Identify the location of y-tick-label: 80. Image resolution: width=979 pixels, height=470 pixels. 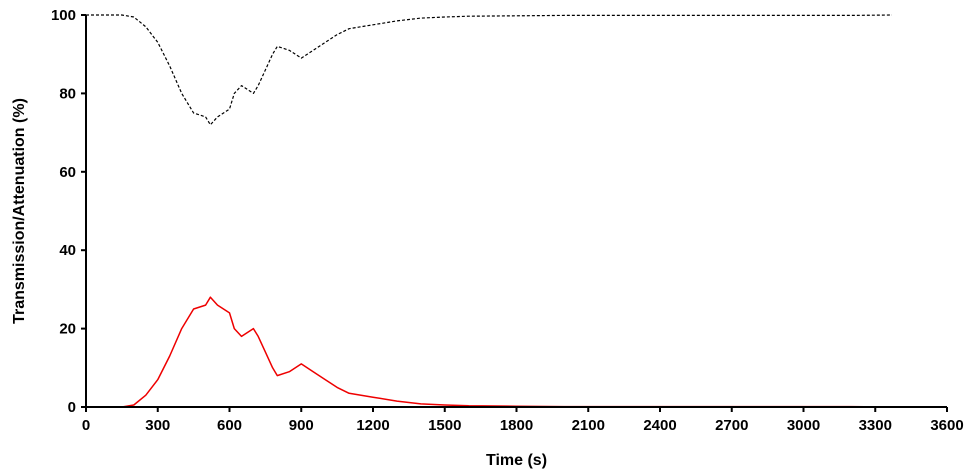
(67, 93).